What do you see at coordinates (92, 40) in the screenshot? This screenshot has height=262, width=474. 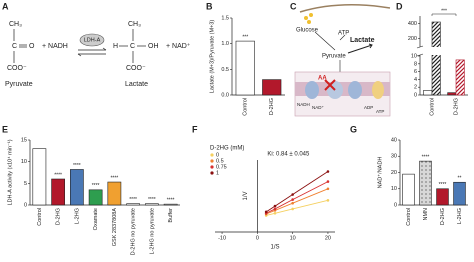 I see `enzyme-label: LDH-A` at bounding box center [92, 40].